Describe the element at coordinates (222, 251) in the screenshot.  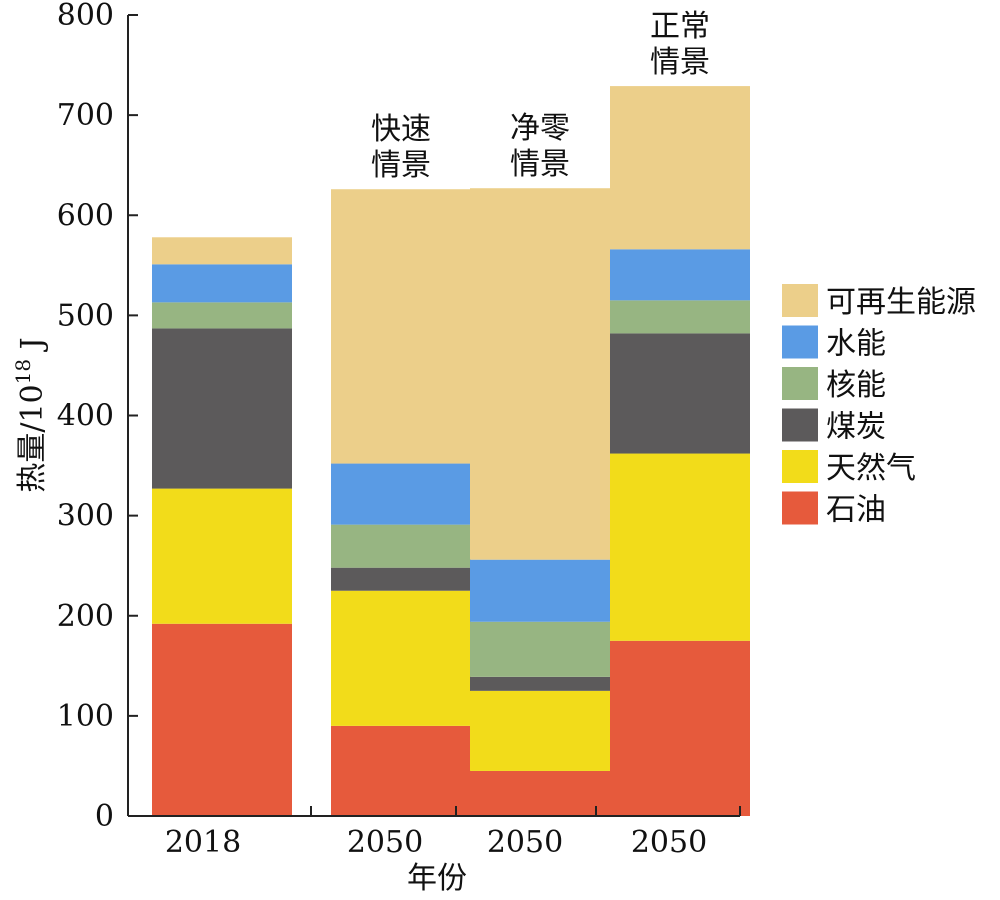
I see `bar-segment-1-可再生能源` at that location.